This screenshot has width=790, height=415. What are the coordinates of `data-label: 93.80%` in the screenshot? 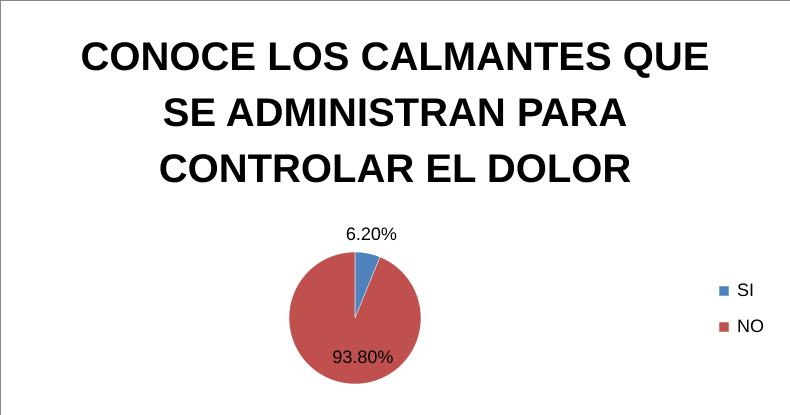 It's located at (363, 357).